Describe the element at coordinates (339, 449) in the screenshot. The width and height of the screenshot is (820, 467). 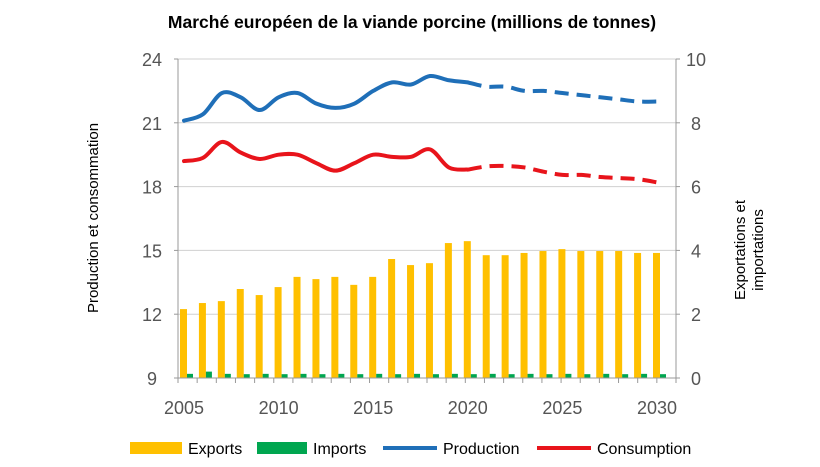
I see `imports-legend-label: Imports` at that location.